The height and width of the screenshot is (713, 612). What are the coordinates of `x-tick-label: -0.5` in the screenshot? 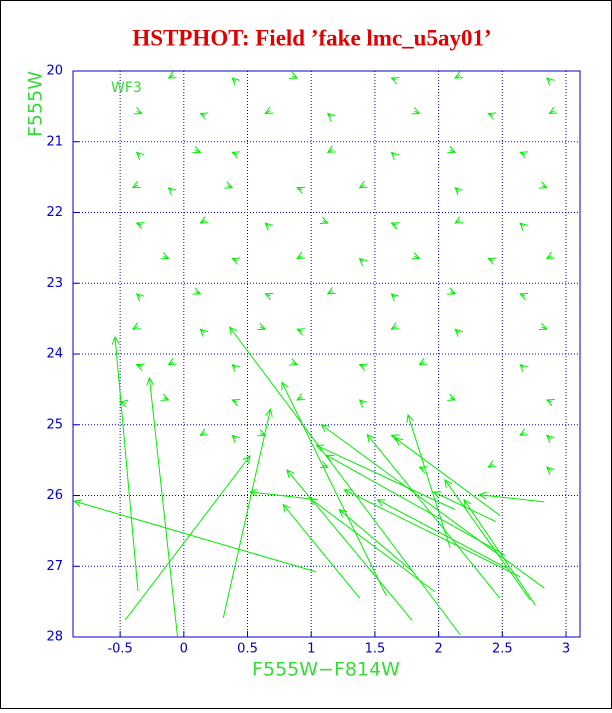 It's located at (119, 649).